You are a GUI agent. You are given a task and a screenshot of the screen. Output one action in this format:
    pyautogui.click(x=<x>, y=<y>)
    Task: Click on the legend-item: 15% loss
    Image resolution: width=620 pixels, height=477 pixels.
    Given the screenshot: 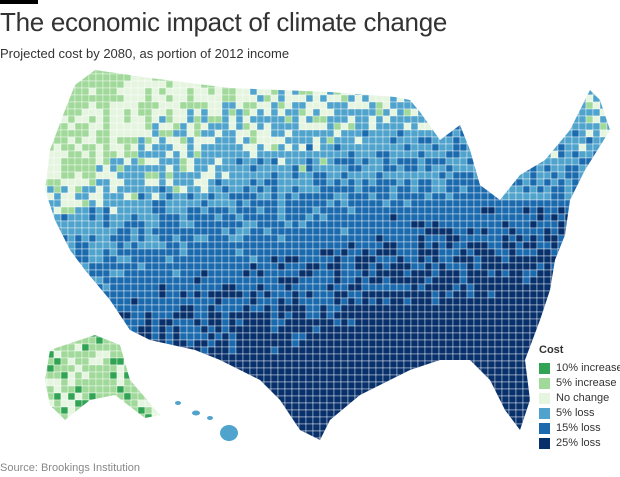 What is the action you would take?
    pyautogui.click(x=579, y=428)
    